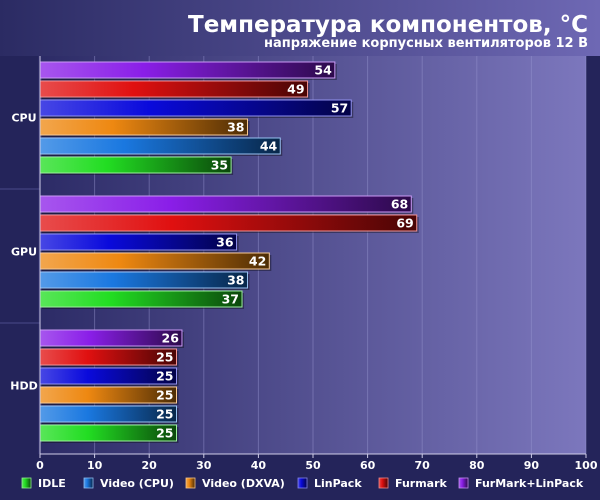  What do you see at coordinates (154, 261) in the screenshot?
I see `bar-gpu-video-dxva-` at bounding box center [154, 261].